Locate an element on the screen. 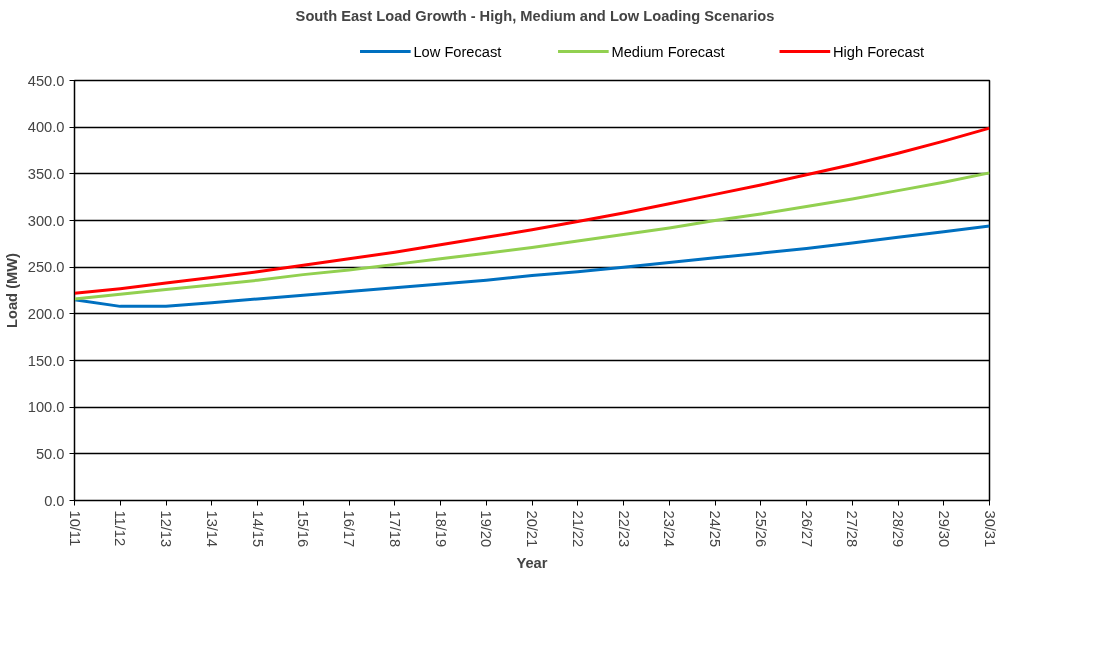 The width and height of the screenshot is (1095, 670). x-tick-label: 13/14 is located at coordinates (211, 529).